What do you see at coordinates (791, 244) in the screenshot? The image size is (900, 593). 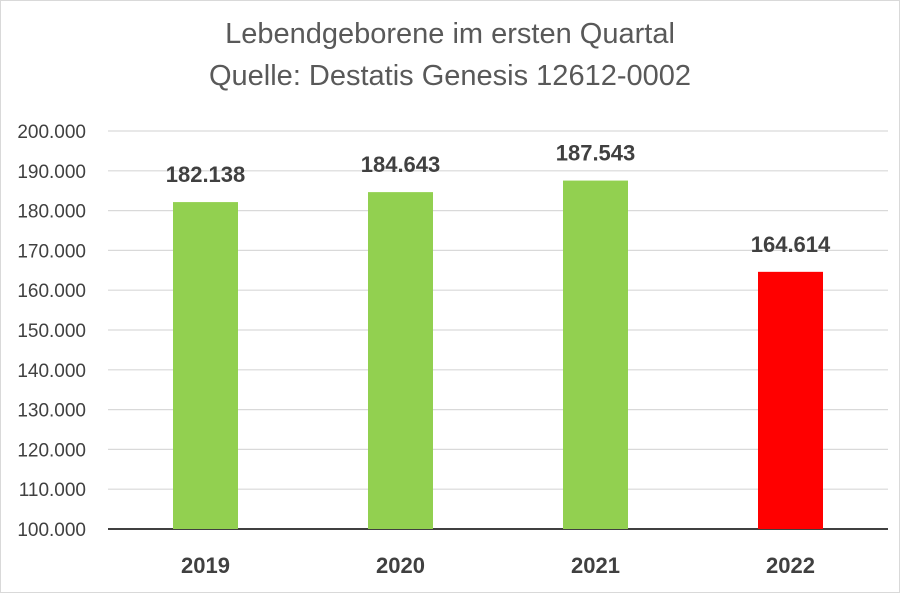 I see `data-label-2022: 164.614` at bounding box center [791, 244].